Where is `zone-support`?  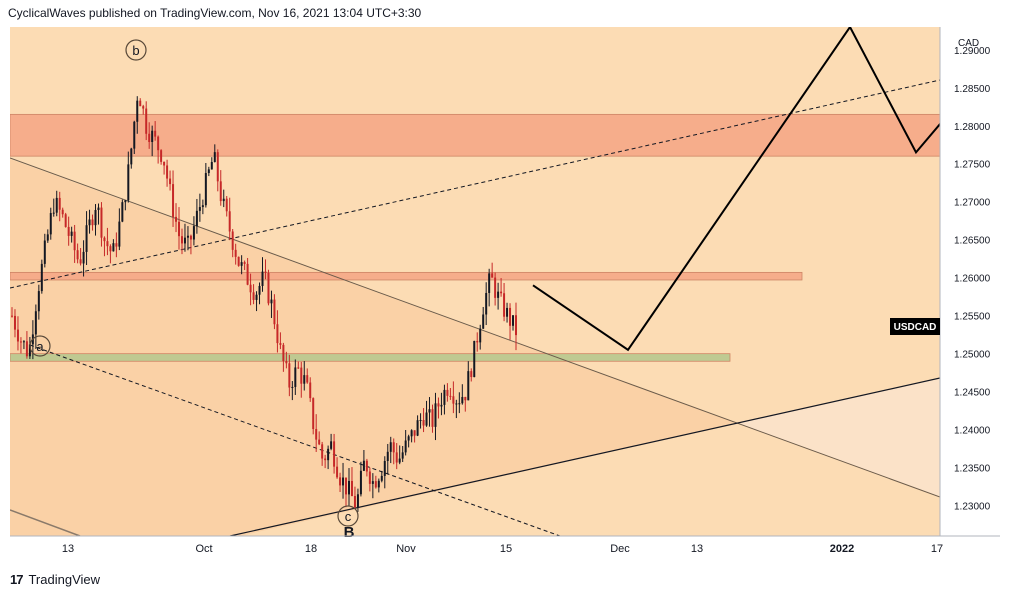 zone-support is located at coordinates (370, 357).